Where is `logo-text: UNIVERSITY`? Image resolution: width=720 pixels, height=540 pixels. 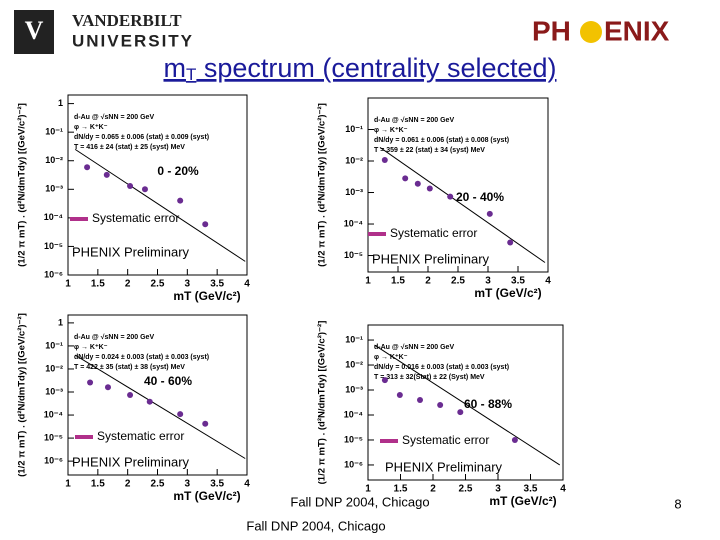
logo-text: UNIVERSITY is located at coordinates (133, 40).